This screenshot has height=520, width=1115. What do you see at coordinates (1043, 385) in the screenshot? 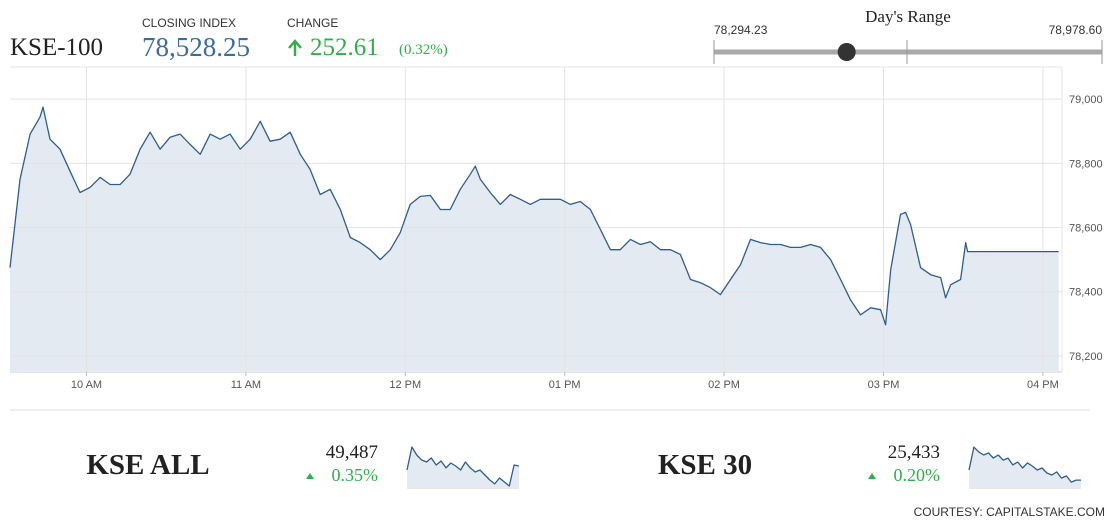
I see `x-tick-label: 04 PM` at bounding box center [1043, 385].